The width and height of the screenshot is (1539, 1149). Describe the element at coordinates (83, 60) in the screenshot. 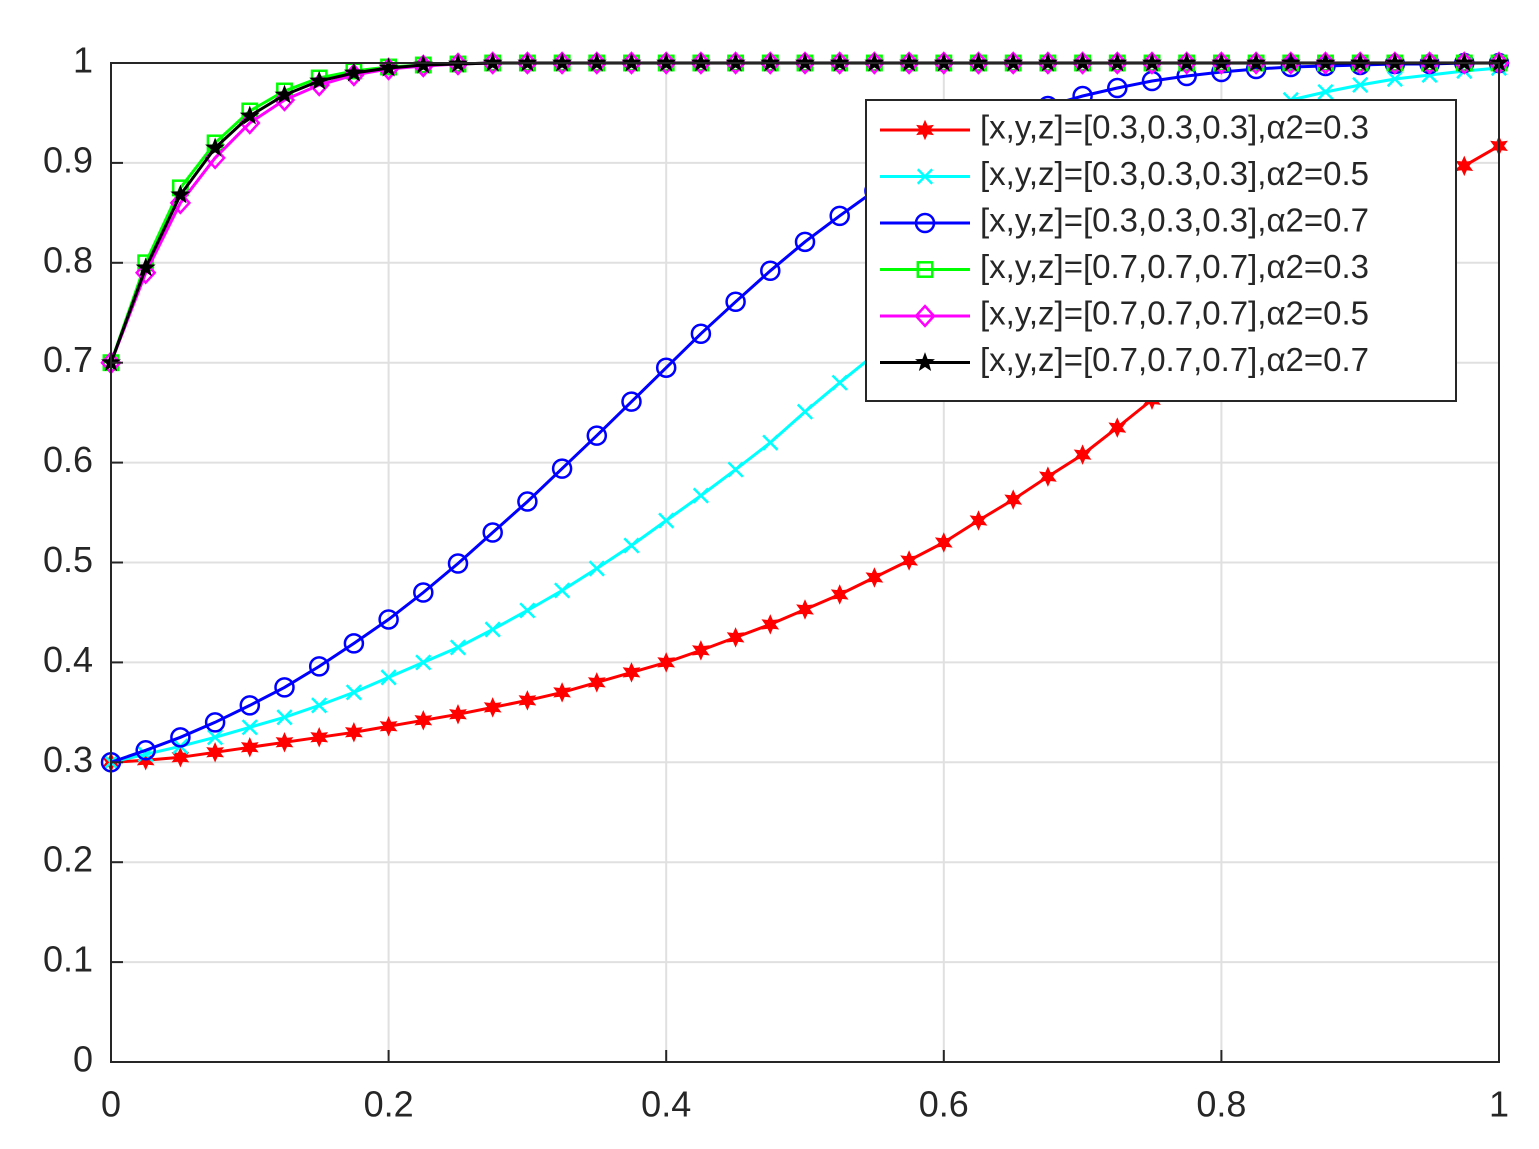

I see `y-tick-label: 1` at that location.